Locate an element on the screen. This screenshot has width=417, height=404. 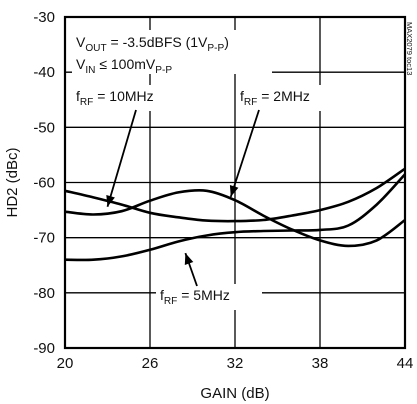
x-axis-label: GAIN (dB) is located at coordinates (234, 393).